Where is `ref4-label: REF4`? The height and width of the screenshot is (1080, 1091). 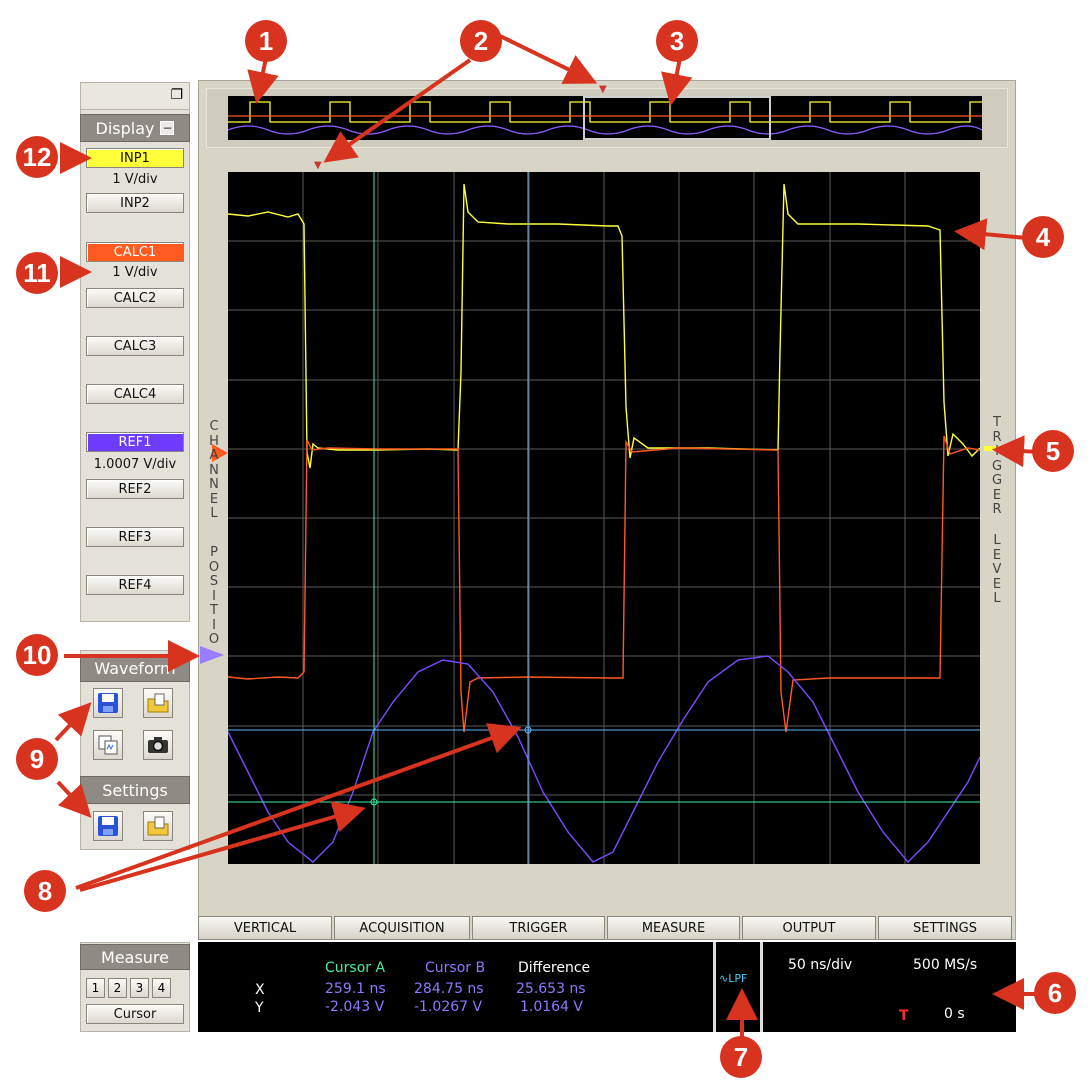
ref4-label: REF4 is located at coordinates (135, 585).